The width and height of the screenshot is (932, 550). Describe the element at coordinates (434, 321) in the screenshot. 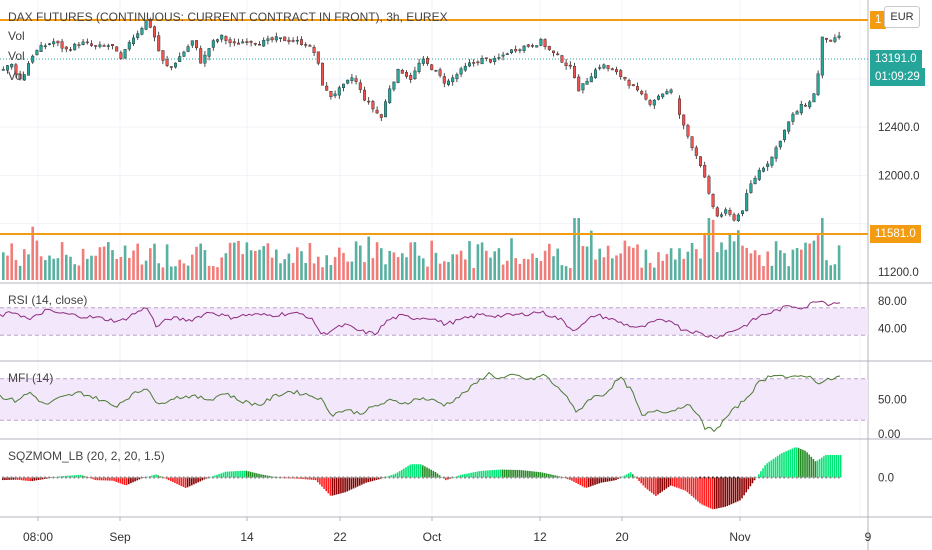

I see `rsi-band` at that location.